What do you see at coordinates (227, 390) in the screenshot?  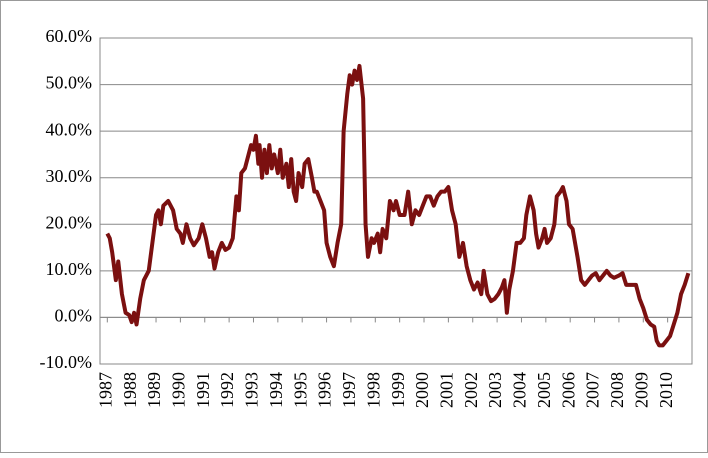 I see `x-tick-label: 1992` at bounding box center [227, 390].